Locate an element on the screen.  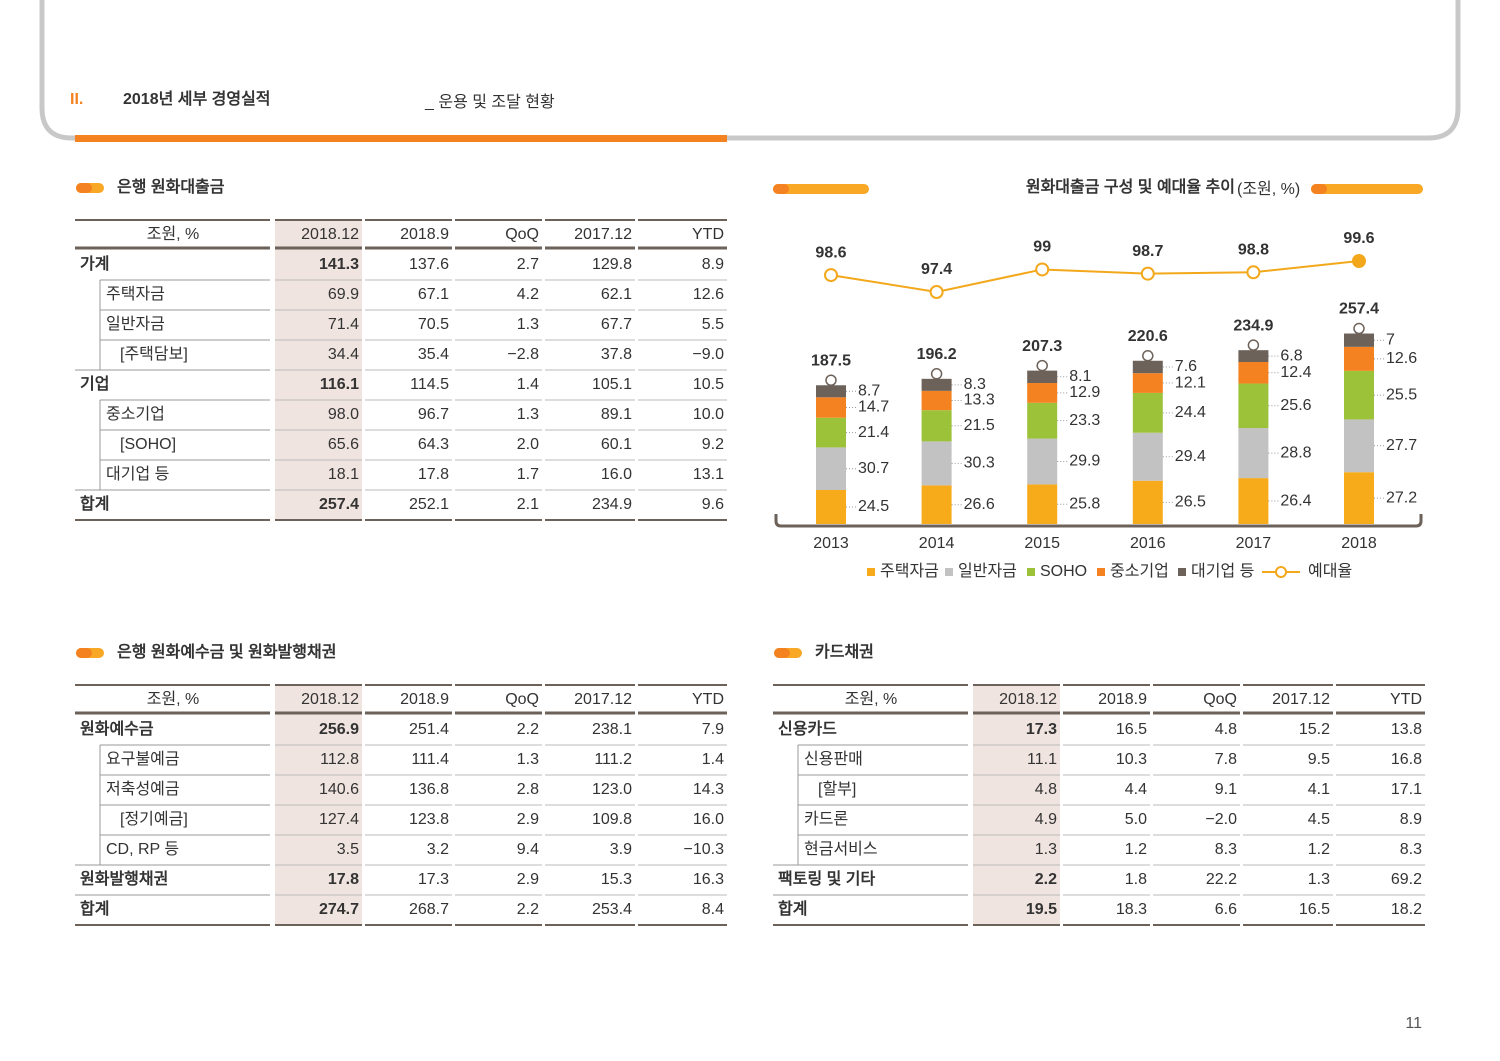
row-label: 일반자금 is located at coordinates (135, 324).